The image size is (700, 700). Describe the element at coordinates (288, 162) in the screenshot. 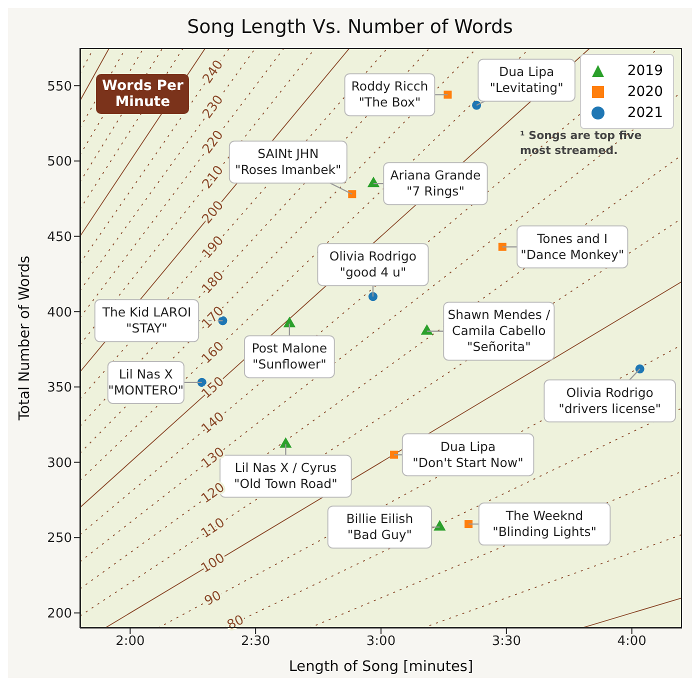

I see `annotation: SAINt JHN "Roses Imanbek"` at that location.